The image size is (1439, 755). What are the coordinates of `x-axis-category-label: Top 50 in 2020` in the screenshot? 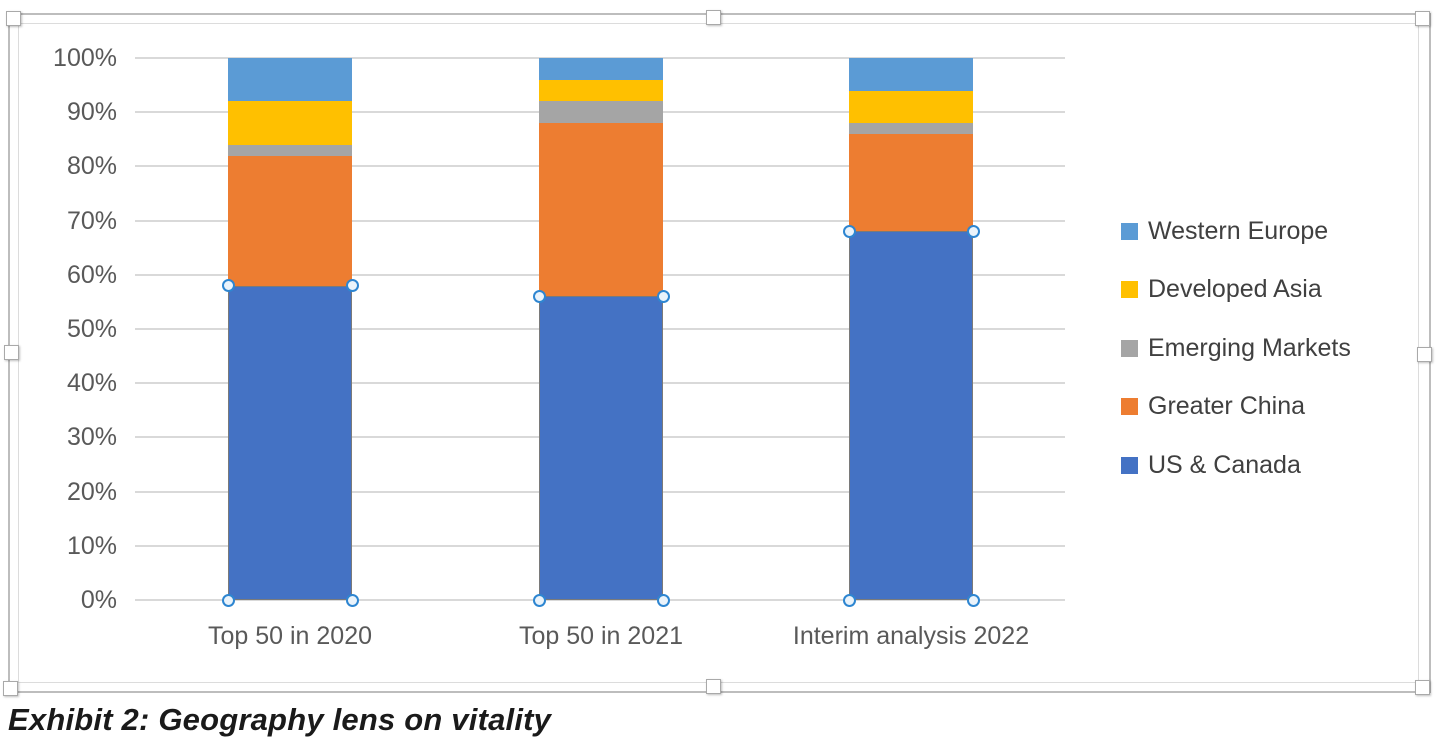 It's located at (290, 636).